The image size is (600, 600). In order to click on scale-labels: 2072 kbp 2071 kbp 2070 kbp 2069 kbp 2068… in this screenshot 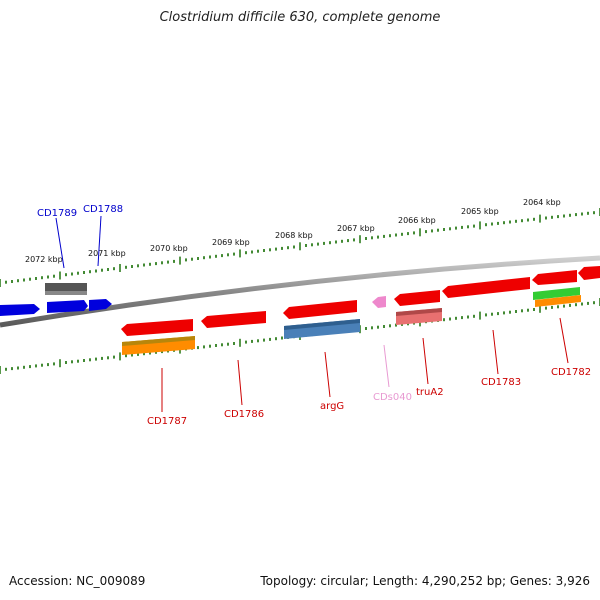, I will do `click(293, 231)`.